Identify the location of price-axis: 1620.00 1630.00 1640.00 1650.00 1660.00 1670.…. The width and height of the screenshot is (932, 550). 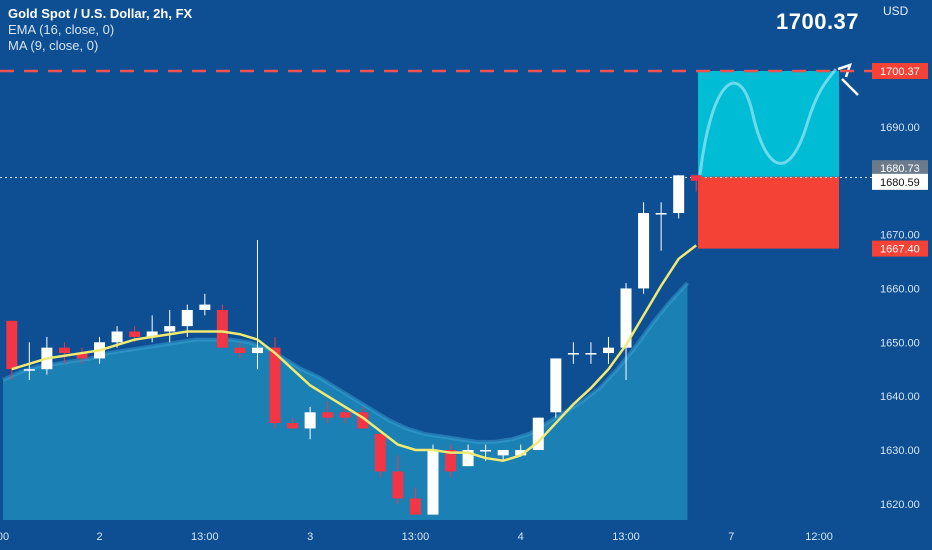
(900, 287).